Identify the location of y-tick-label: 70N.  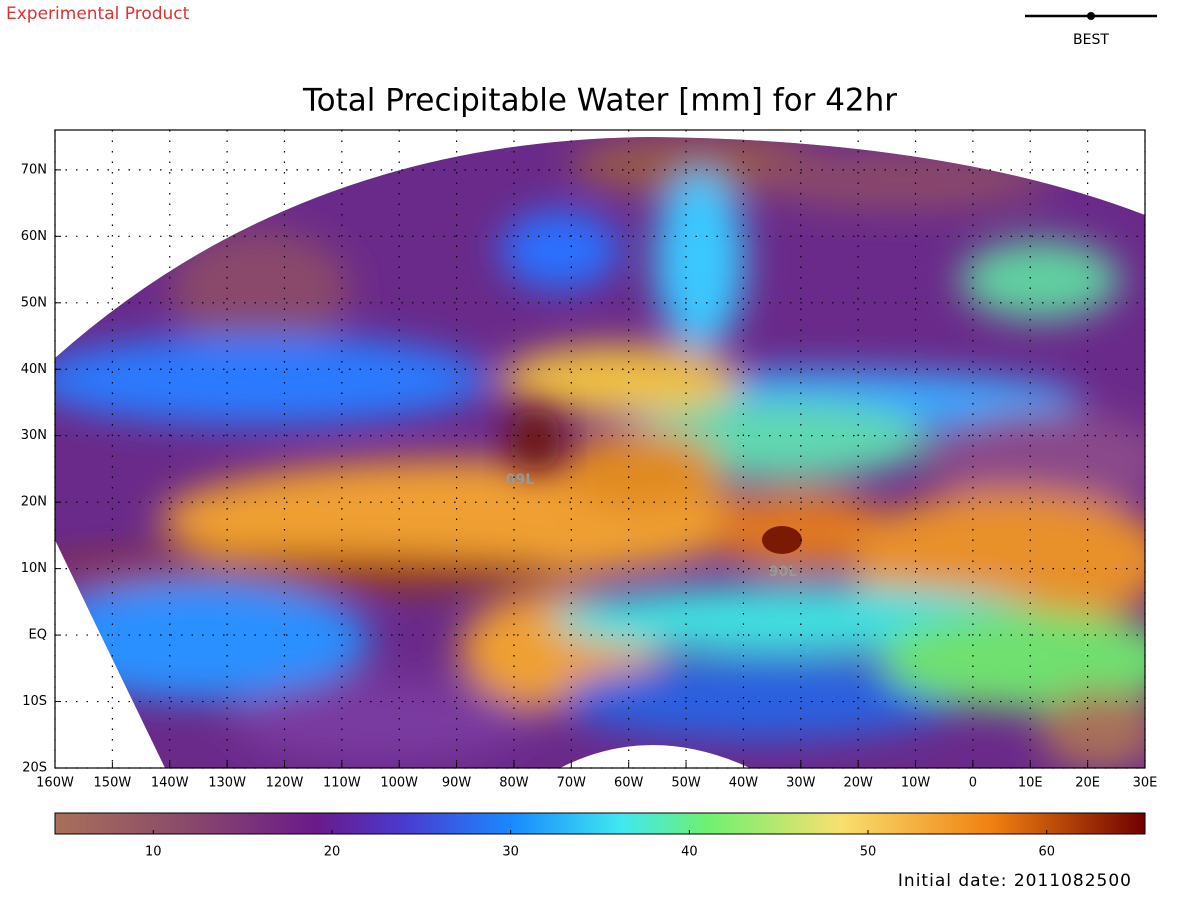
(34, 169).